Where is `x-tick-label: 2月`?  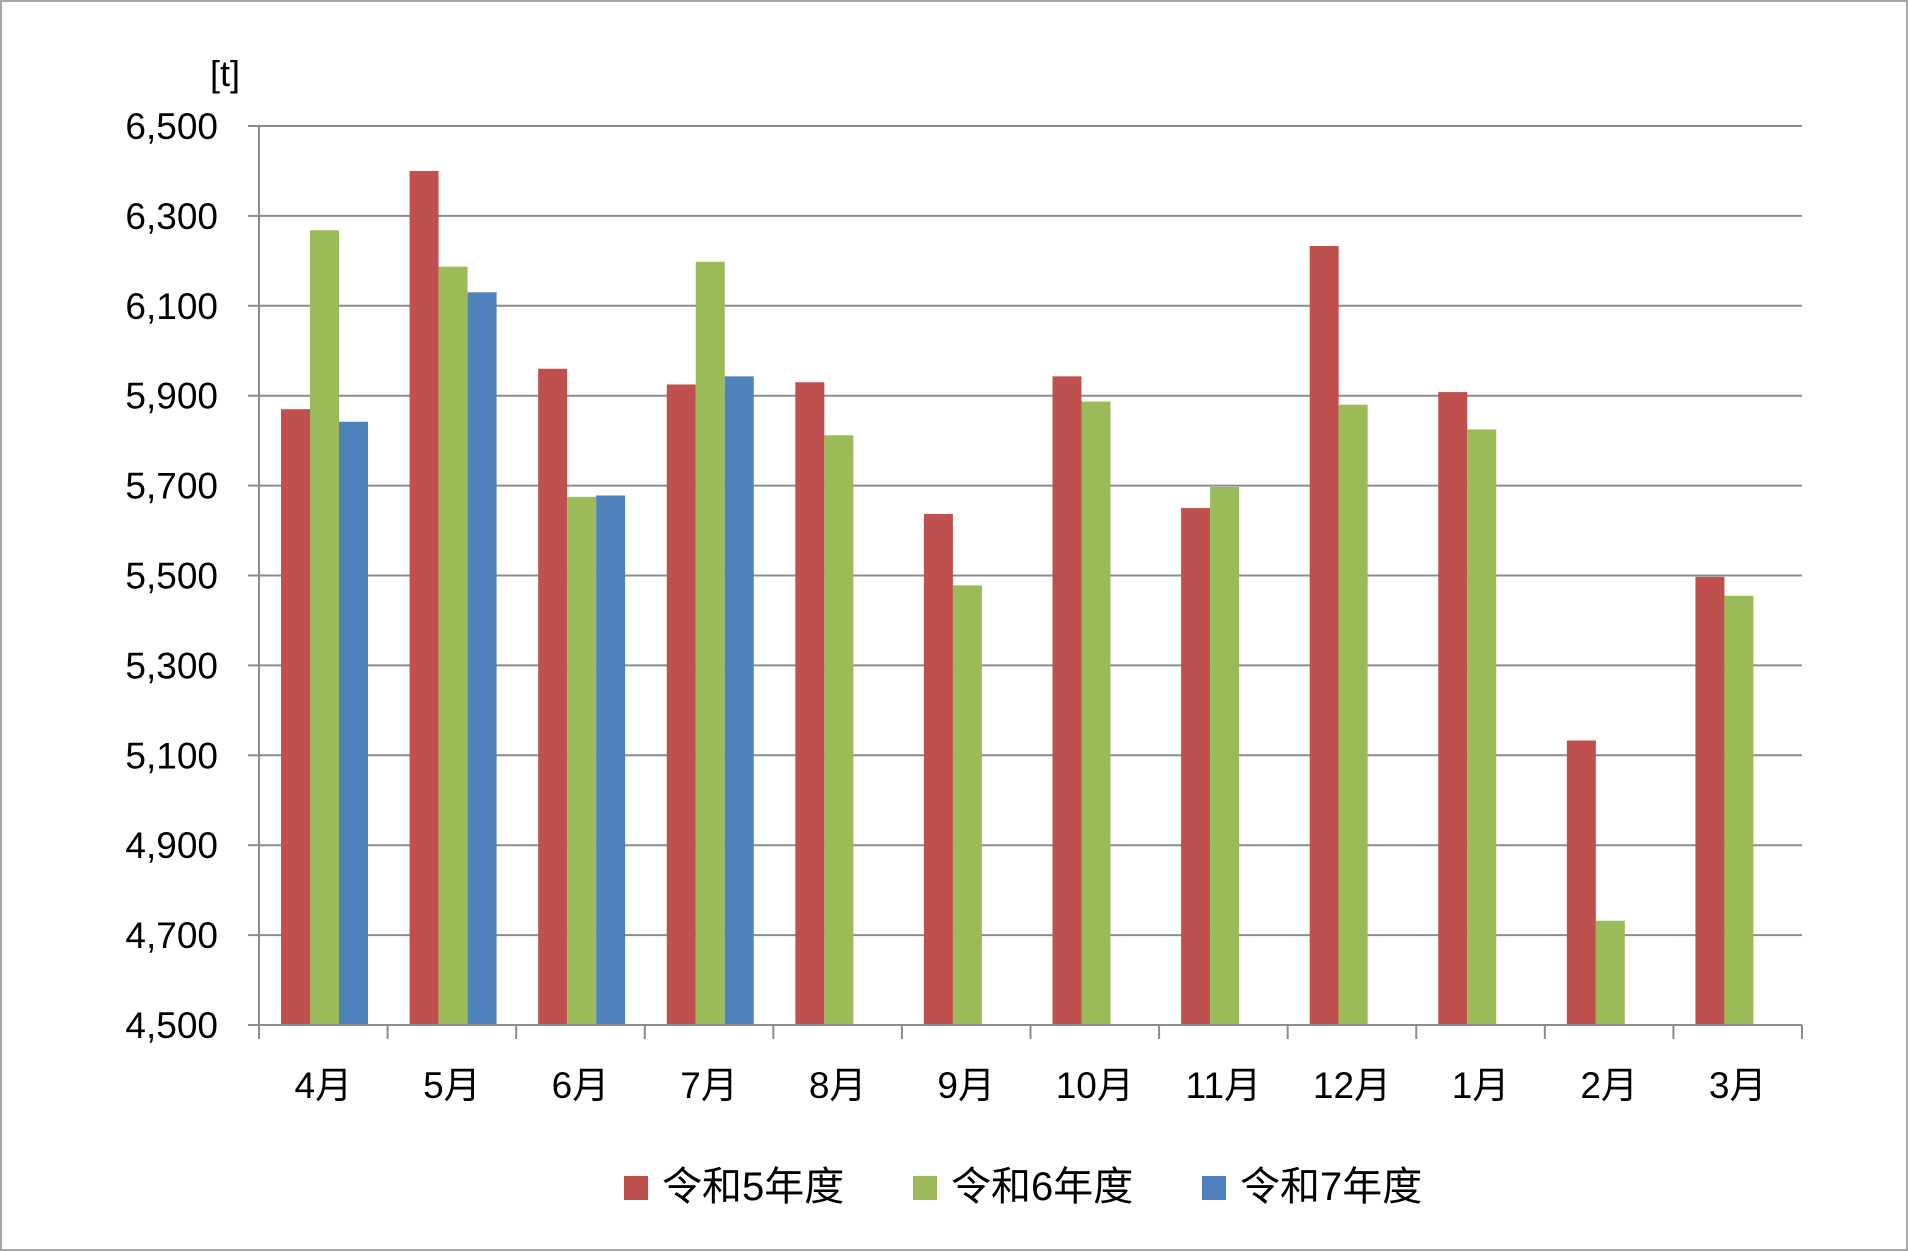 x-tick-label: 2月 is located at coordinates (1609, 1085).